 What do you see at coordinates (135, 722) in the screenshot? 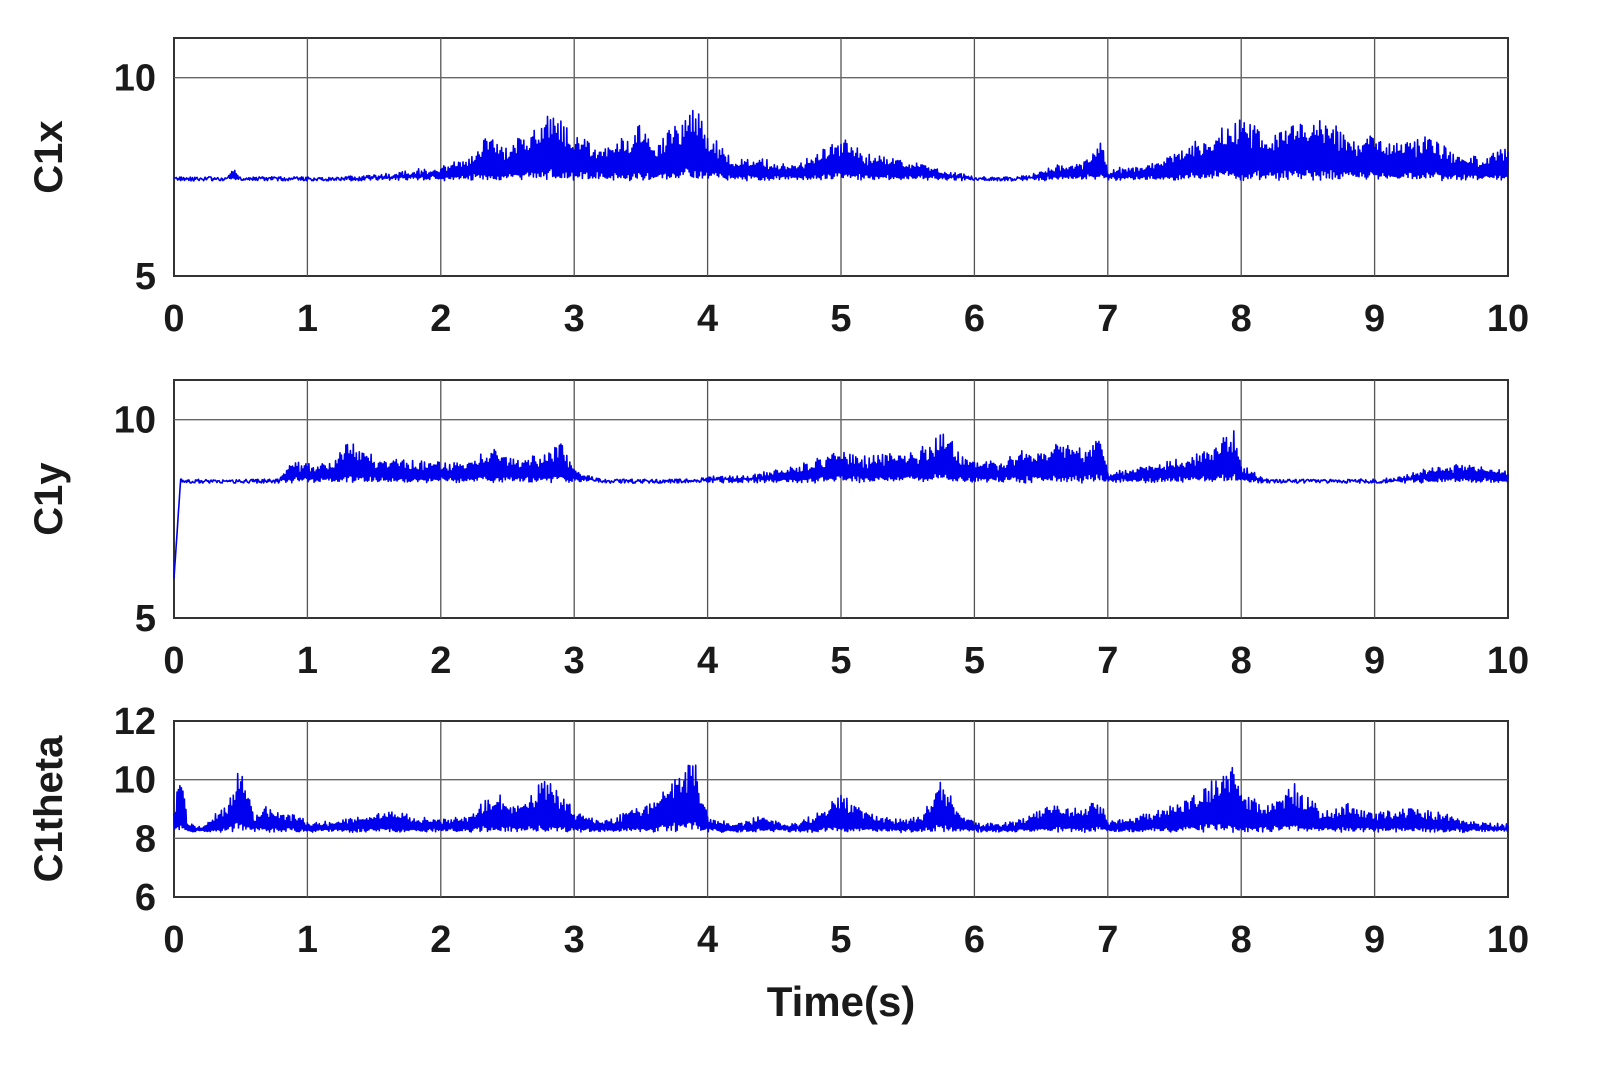
I see `y-tick-label: 12` at bounding box center [135, 722].